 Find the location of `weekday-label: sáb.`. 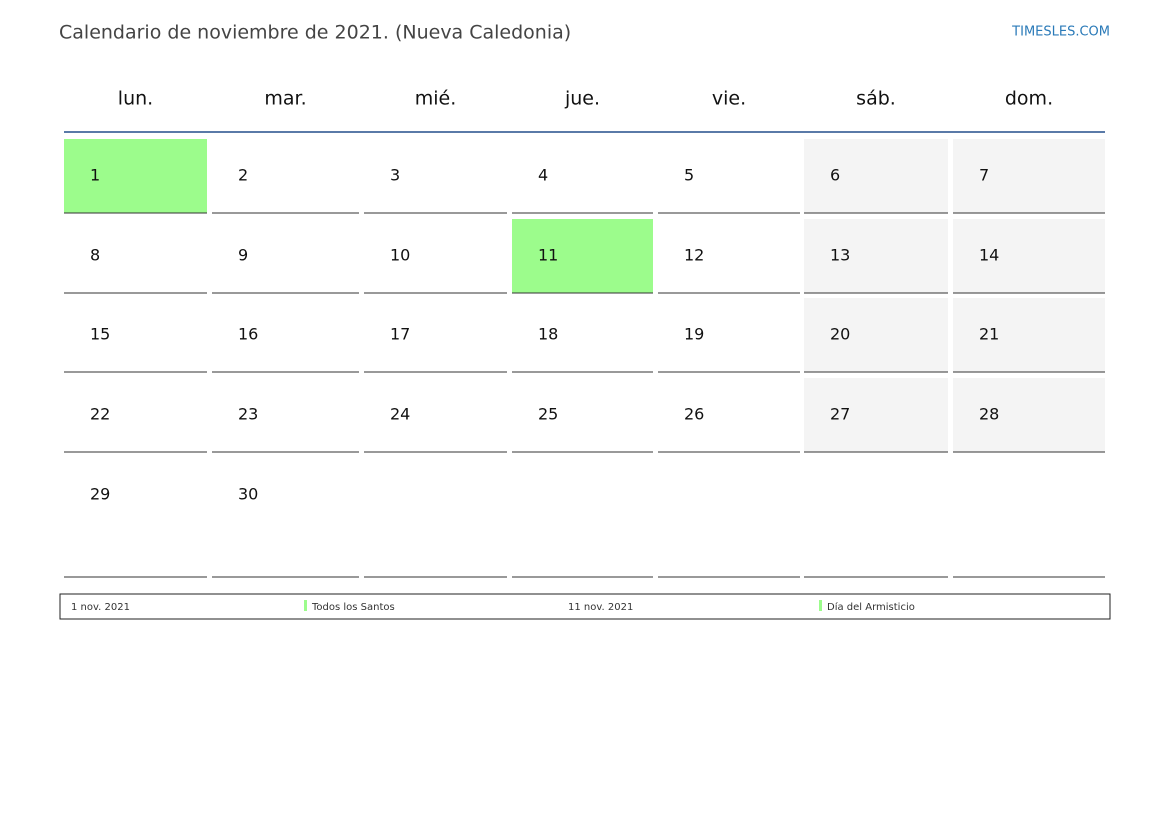

weekday-label: sáb. is located at coordinates (876, 99).